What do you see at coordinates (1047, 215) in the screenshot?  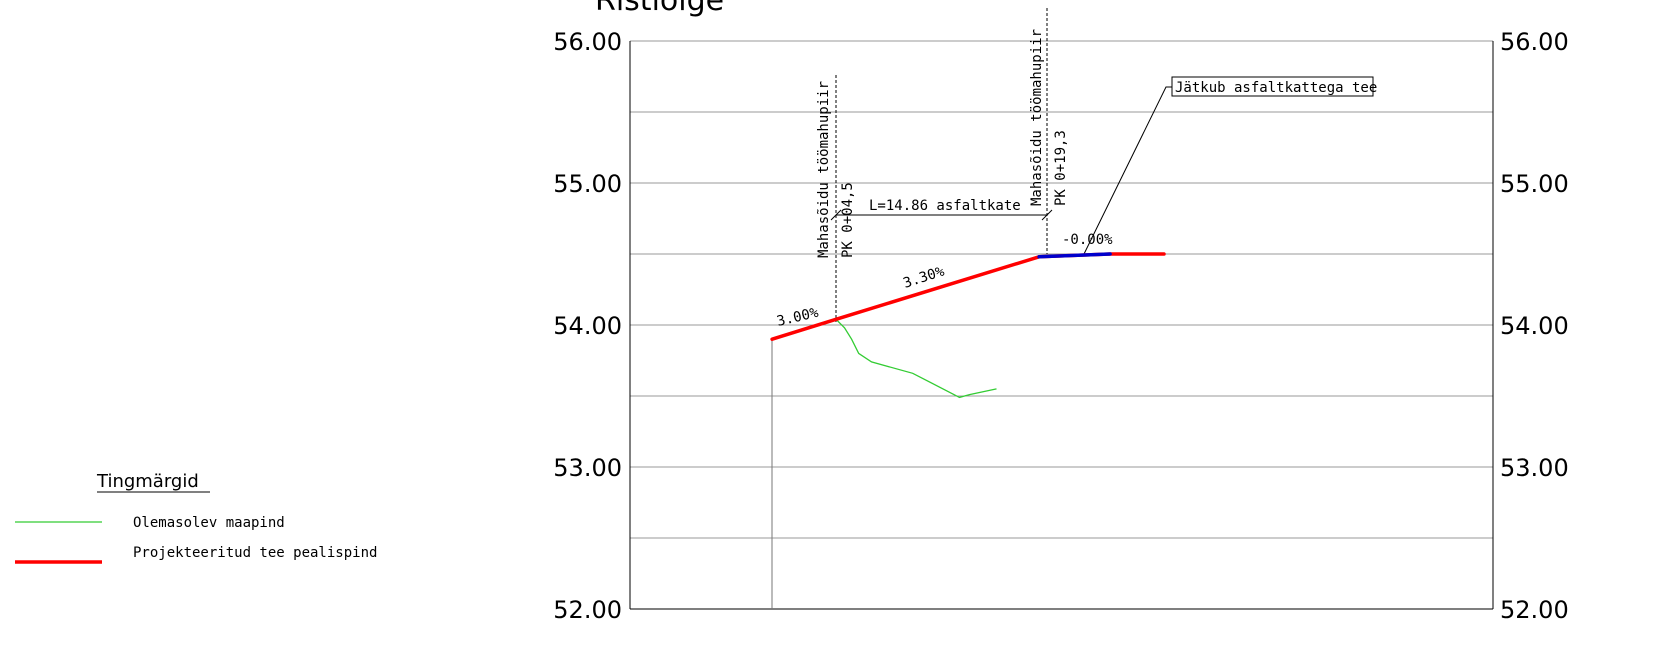 I see `dimension-tick-right` at bounding box center [1047, 215].